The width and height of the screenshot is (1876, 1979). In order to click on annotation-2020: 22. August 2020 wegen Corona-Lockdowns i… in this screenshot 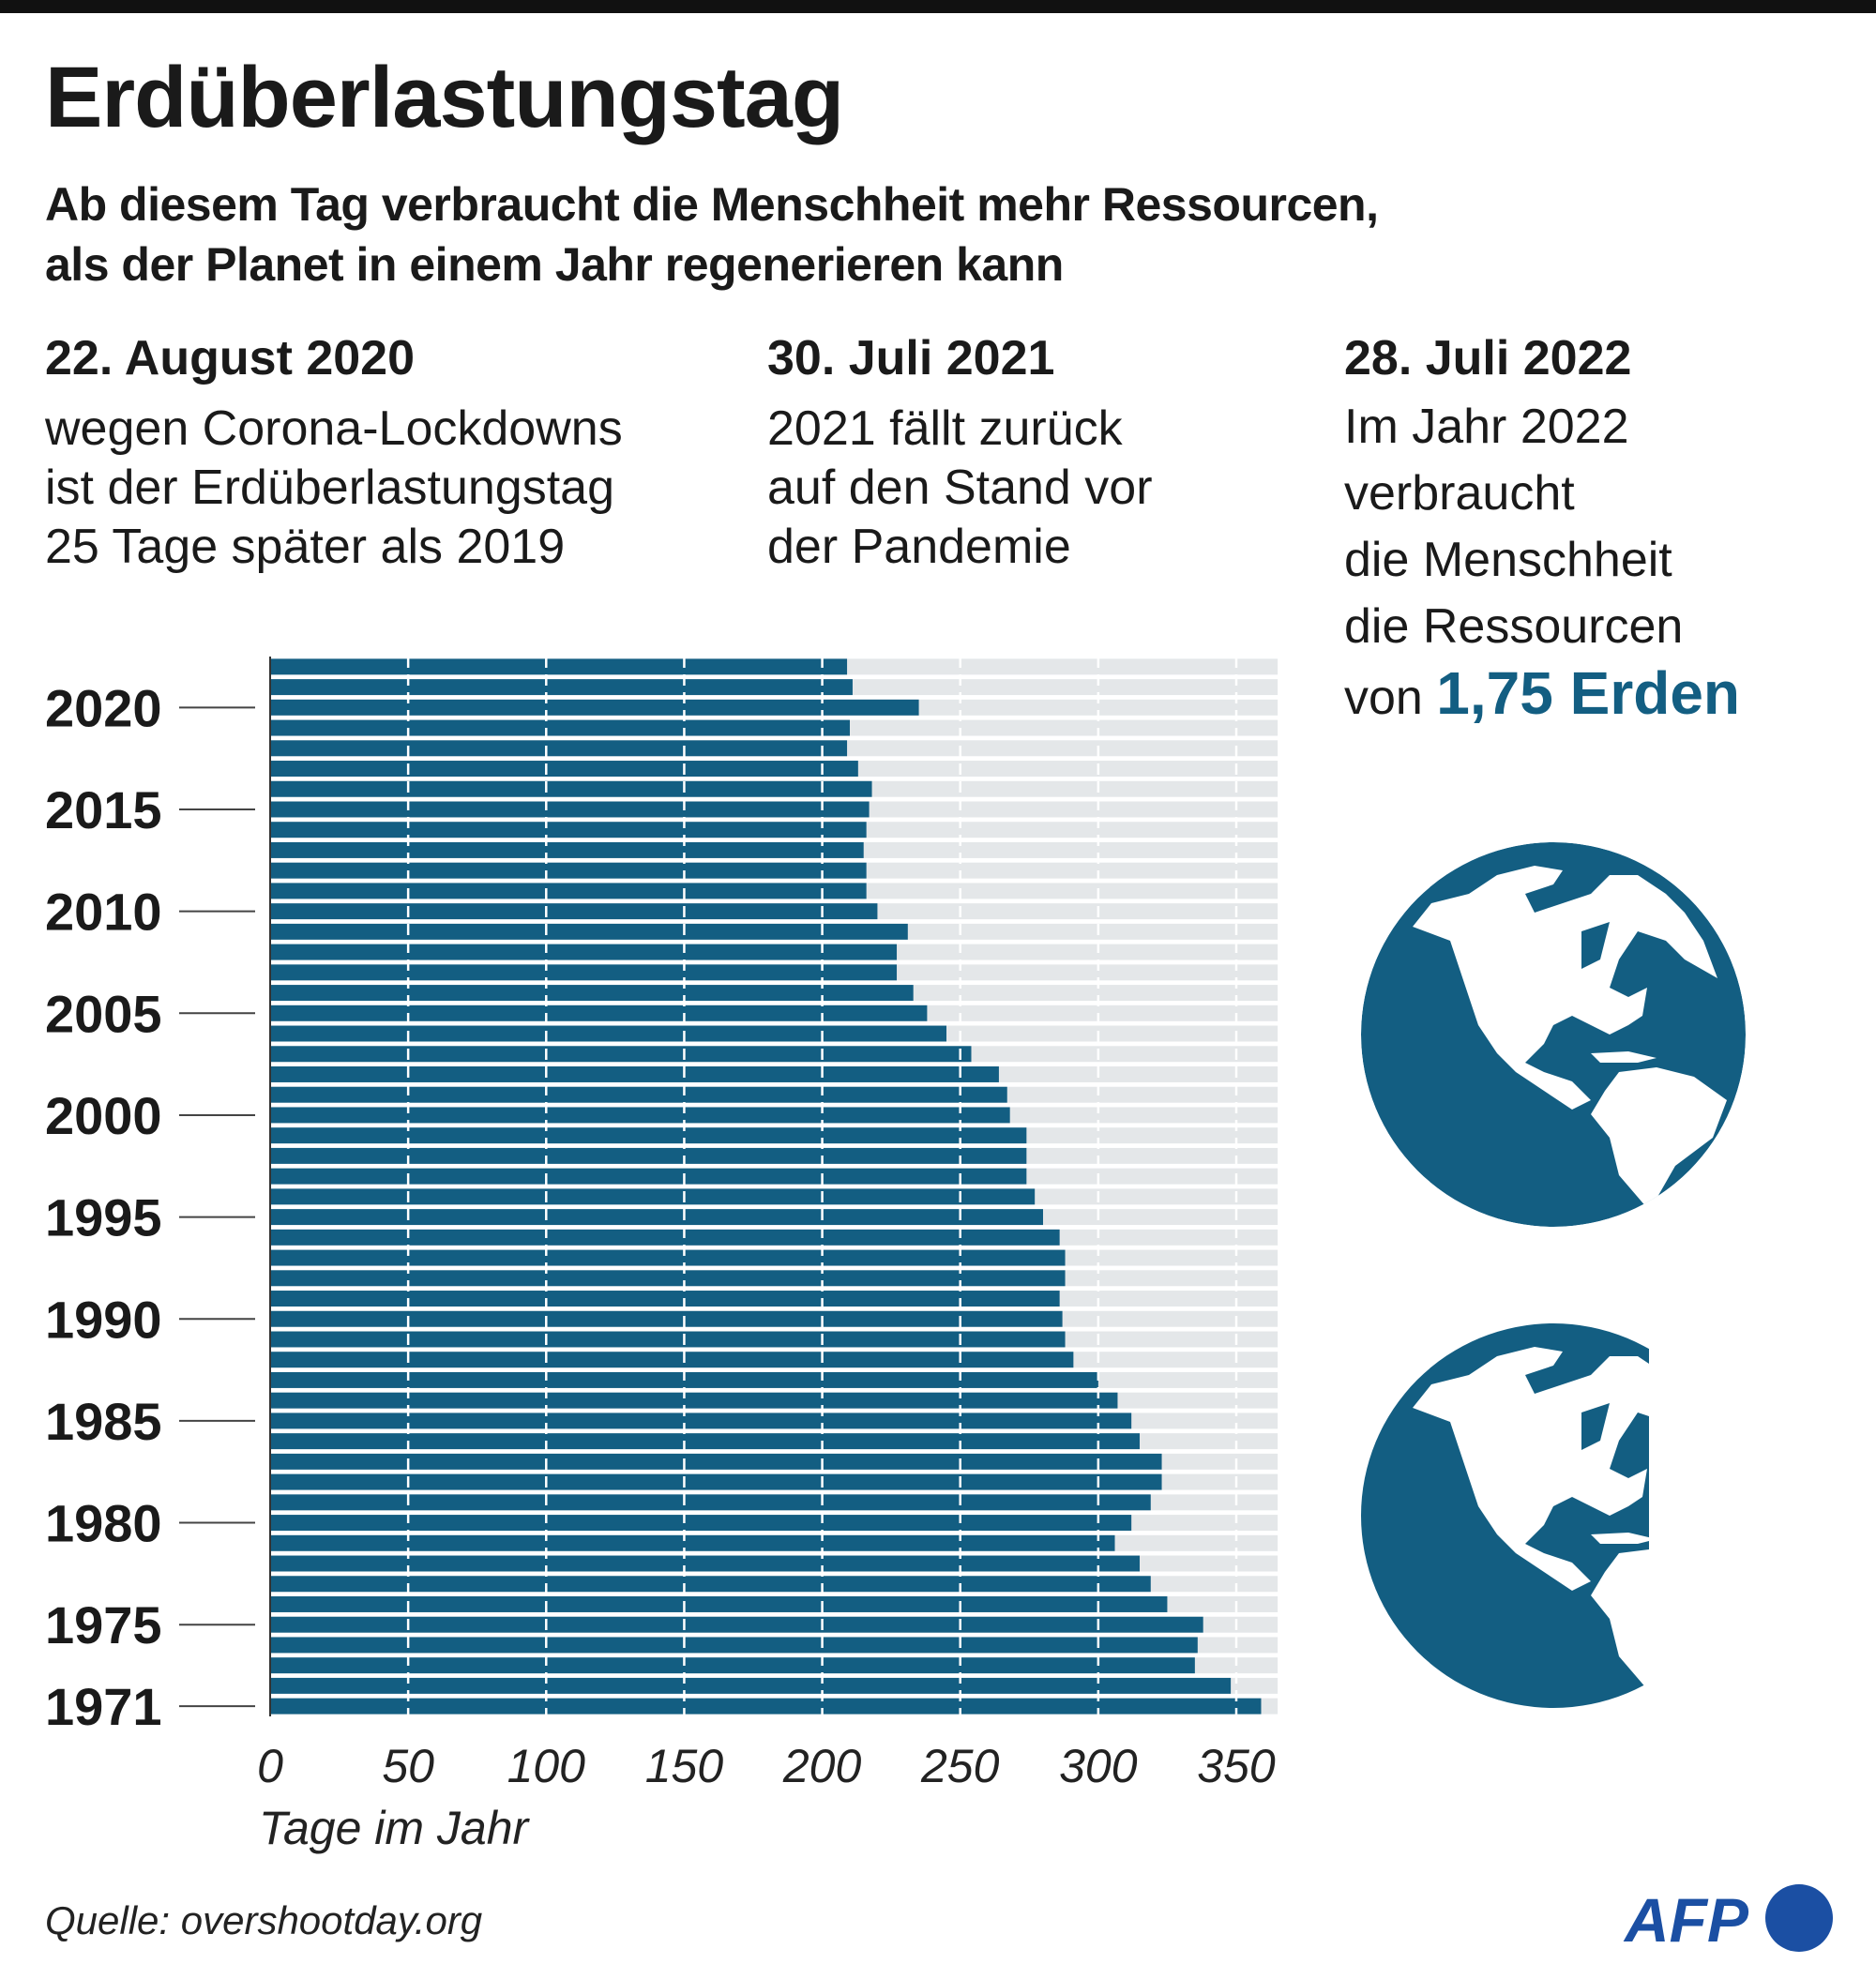, I will do `click(334, 453)`.